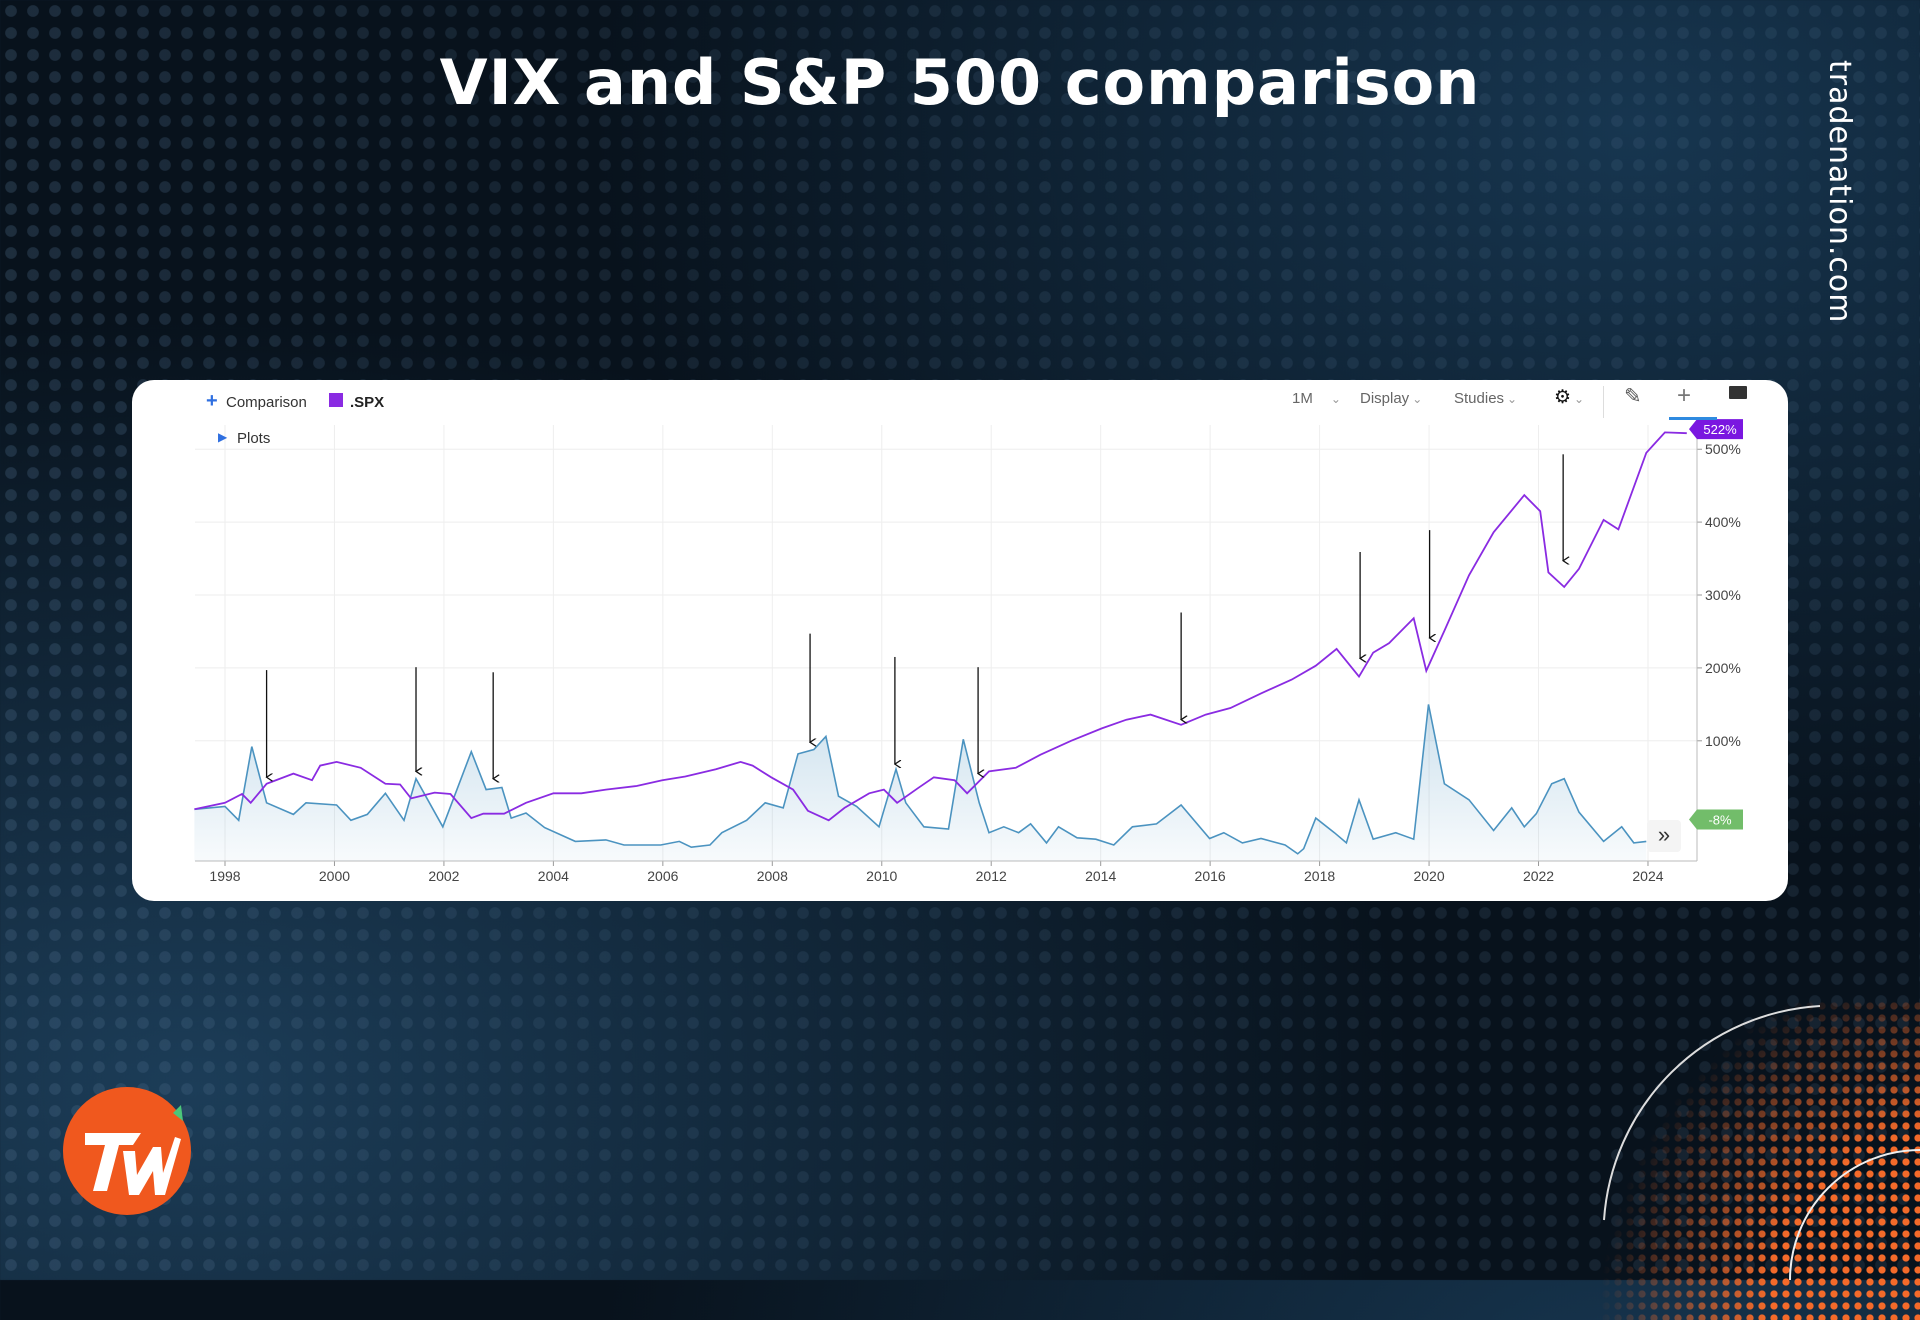 The width and height of the screenshot is (1920, 1320). I want to click on tw-logo-mark, so click(134, 1150).